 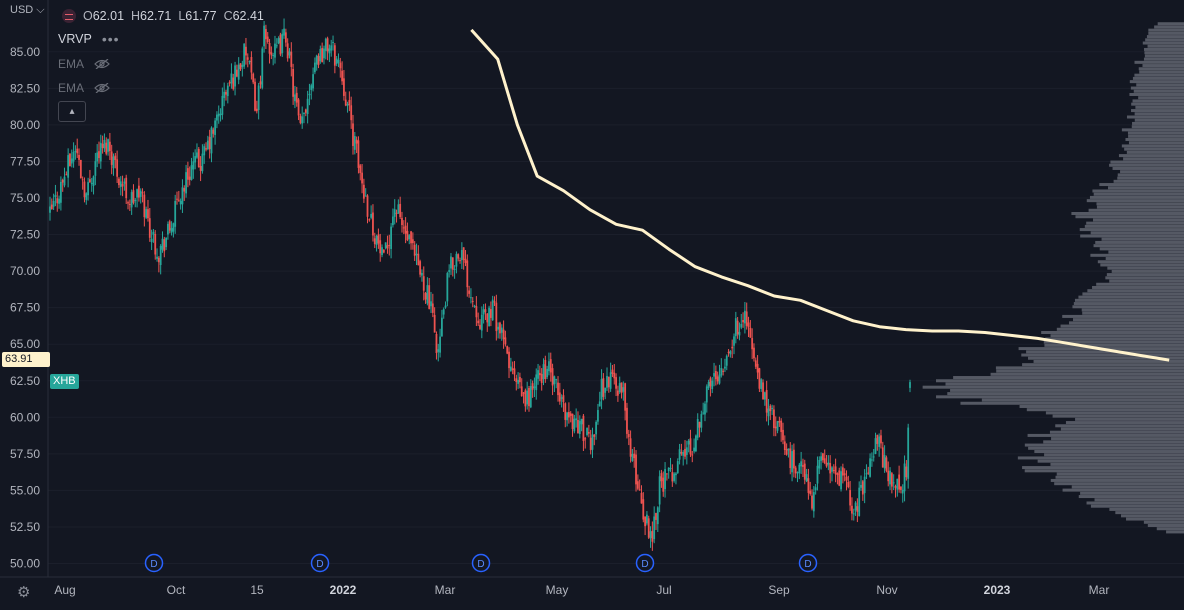 I want to click on dividend-marker-circle, so click(x=481, y=563).